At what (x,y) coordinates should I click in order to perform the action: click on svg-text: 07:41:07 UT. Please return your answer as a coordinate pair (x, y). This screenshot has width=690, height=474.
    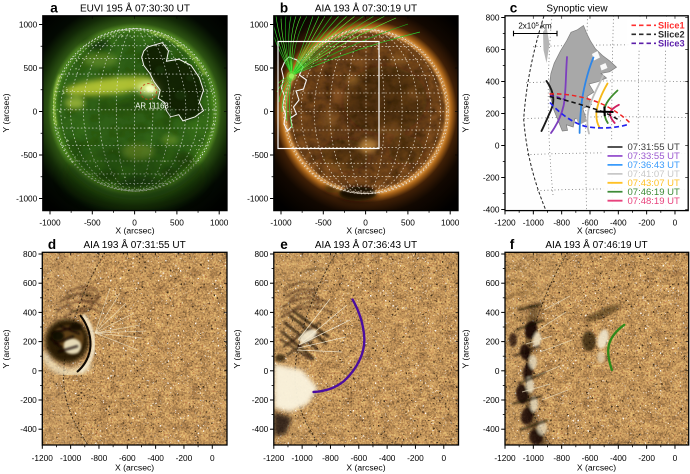
    Looking at the image, I should click on (654, 174).